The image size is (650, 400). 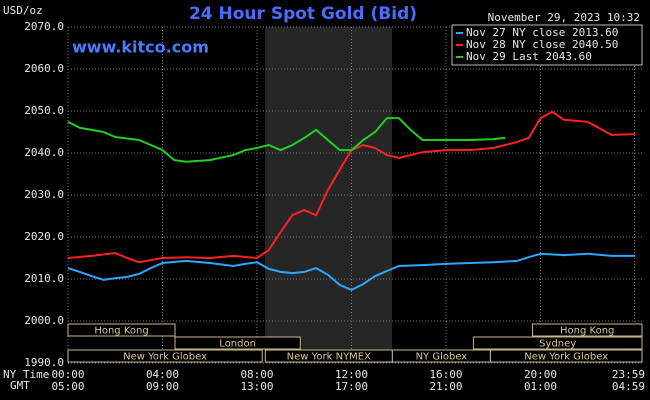 What do you see at coordinates (67, 374) in the screenshot?
I see `x-tick-label: 00:00` at bounding box center [67, 374].